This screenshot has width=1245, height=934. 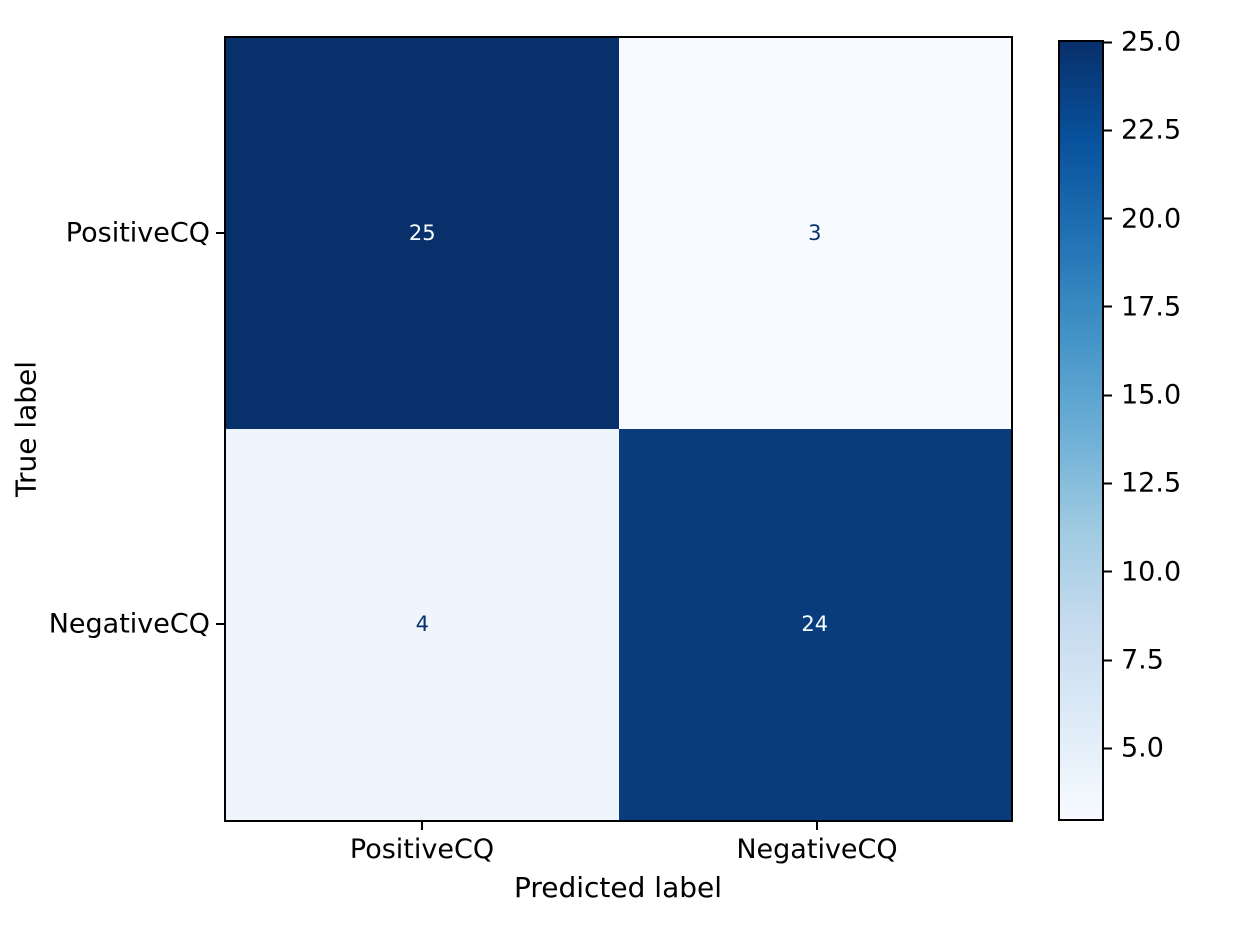 I want to click on colorbar-tick-label: 17.5, so click(x=1151, y=307).